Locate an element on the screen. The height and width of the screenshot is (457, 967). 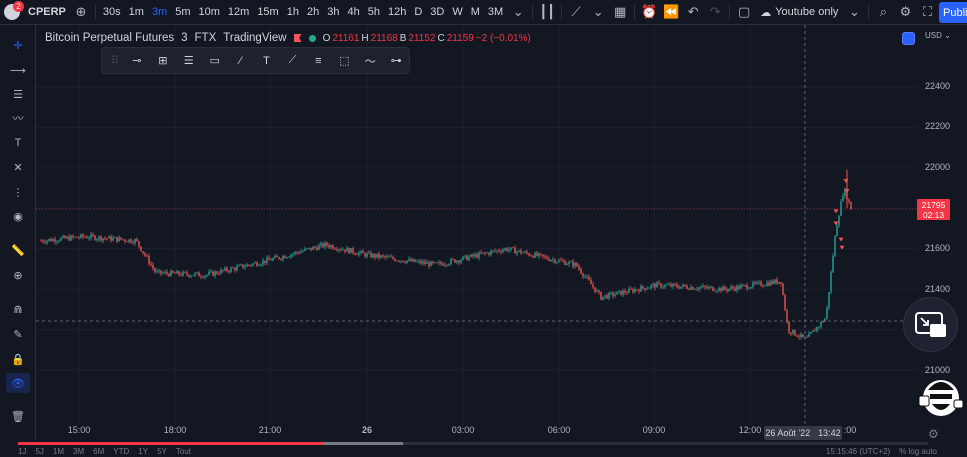
rectangle-icon: ⬚ is located at coordinates (344, 61).